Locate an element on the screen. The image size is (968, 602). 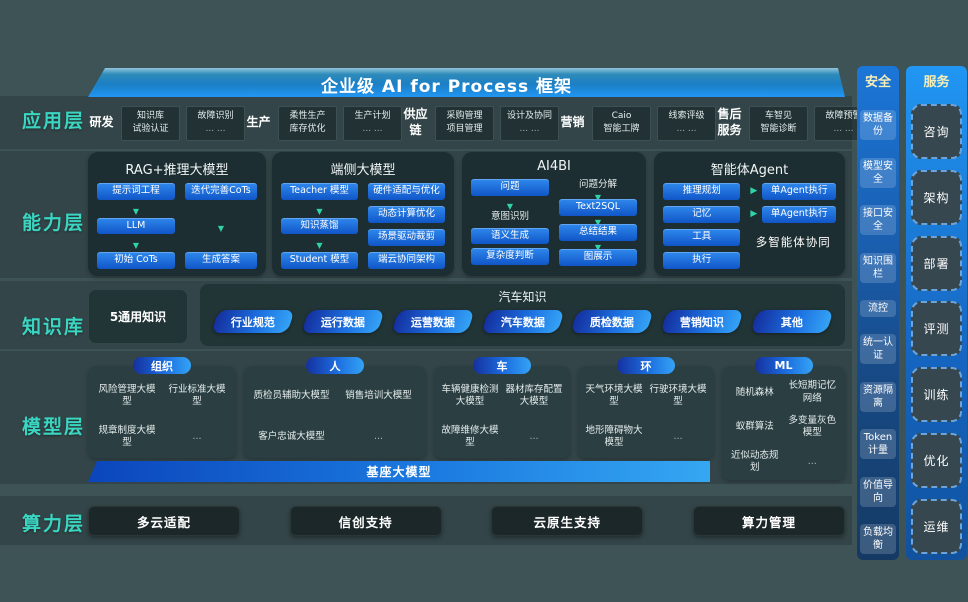
knowledge-pill: 汽车数据 is located at coordinates (522, 321).